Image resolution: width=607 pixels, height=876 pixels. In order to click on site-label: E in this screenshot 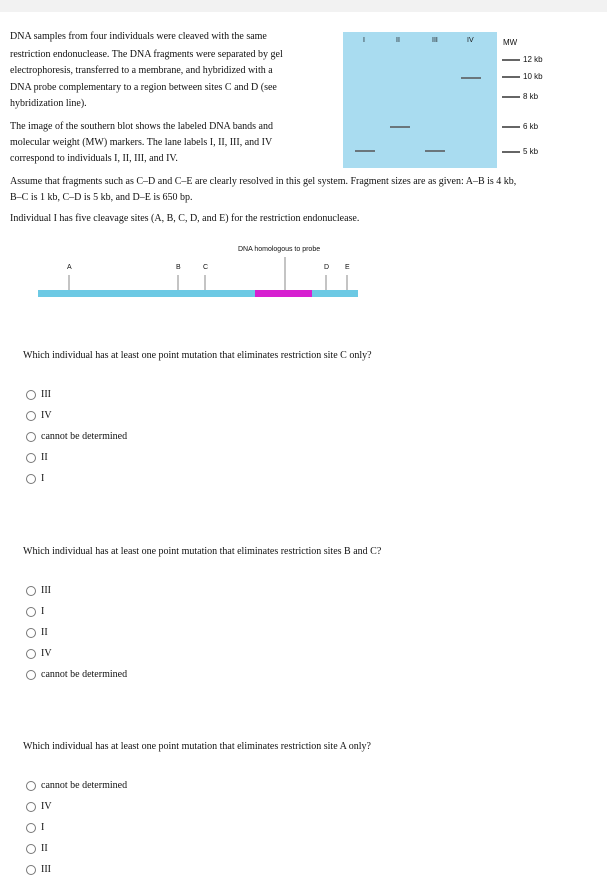, I will do `click(347, 267)`.